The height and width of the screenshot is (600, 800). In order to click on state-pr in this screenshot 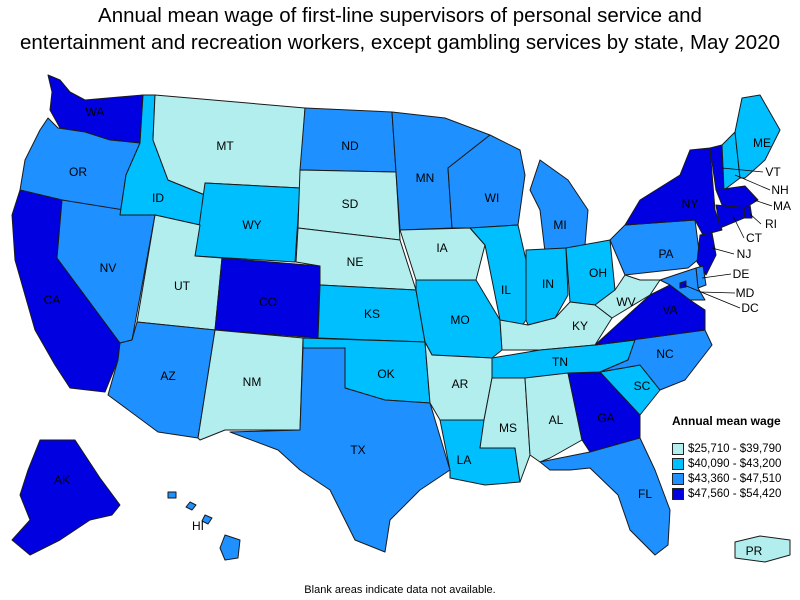, I will do `click(762, 549)`.